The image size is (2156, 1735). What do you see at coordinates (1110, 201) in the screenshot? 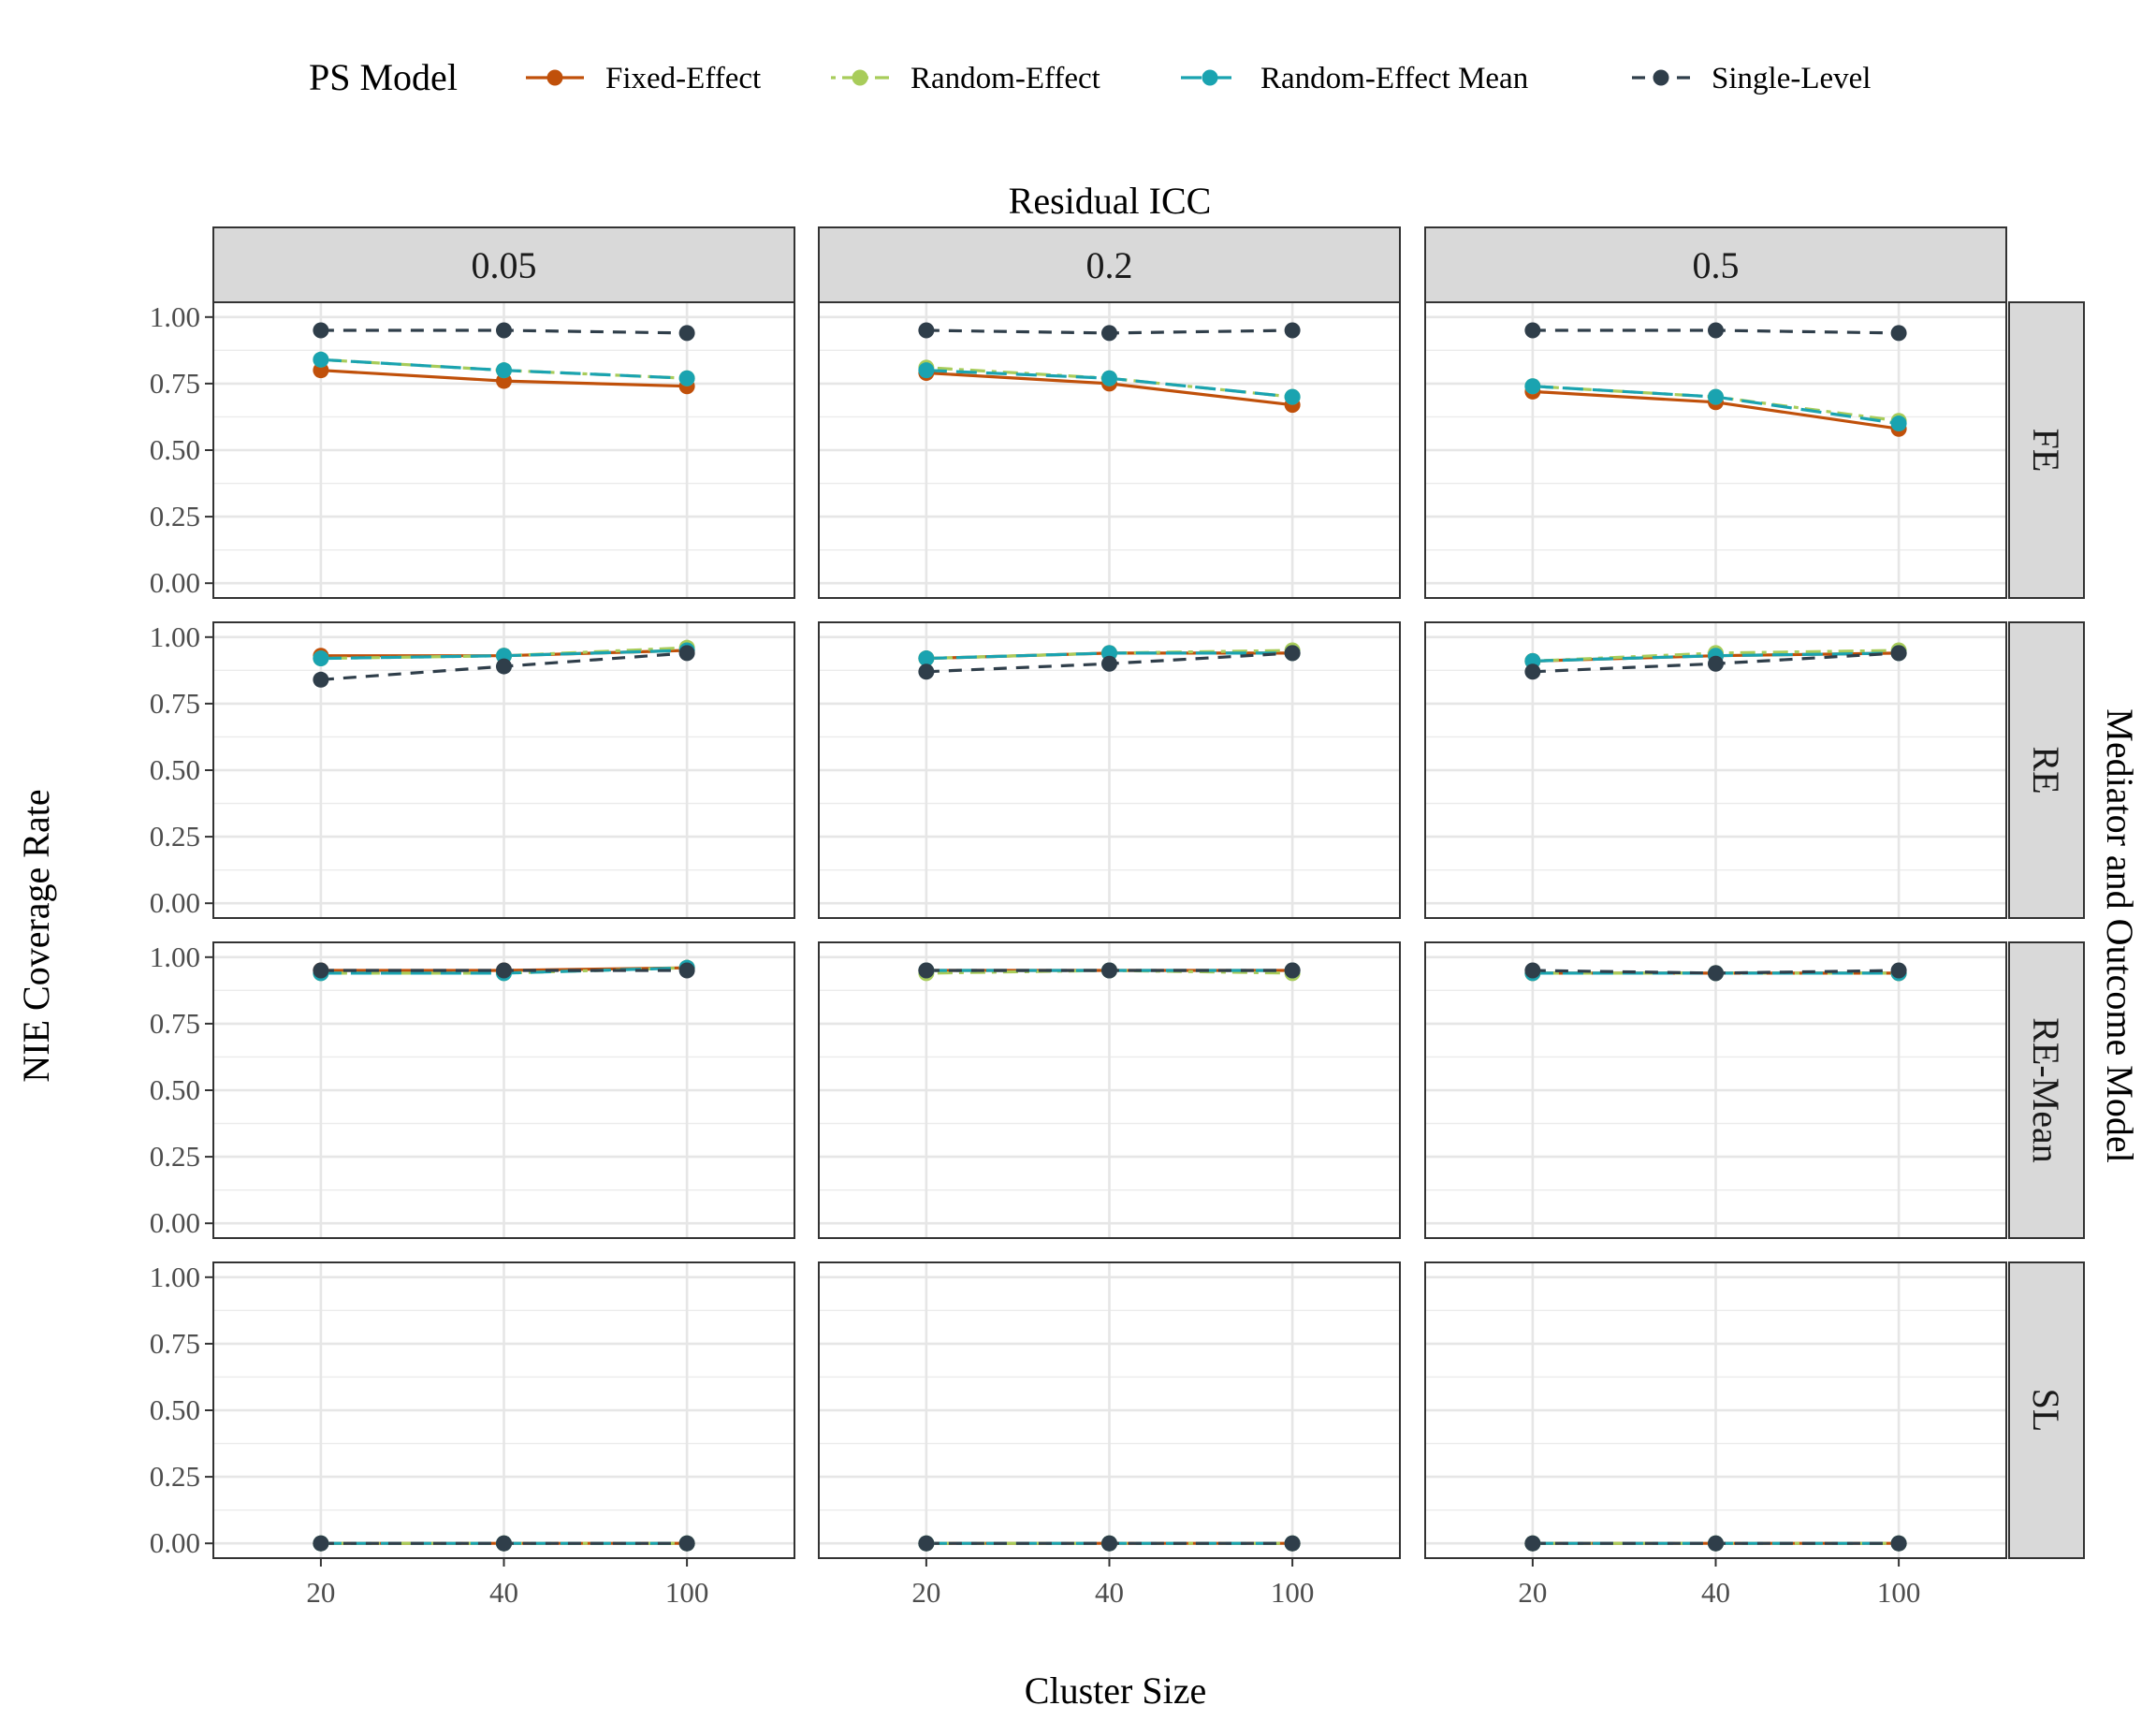
I see `col-facet-title: Residual ICC` at bounding box center [1110, 201].